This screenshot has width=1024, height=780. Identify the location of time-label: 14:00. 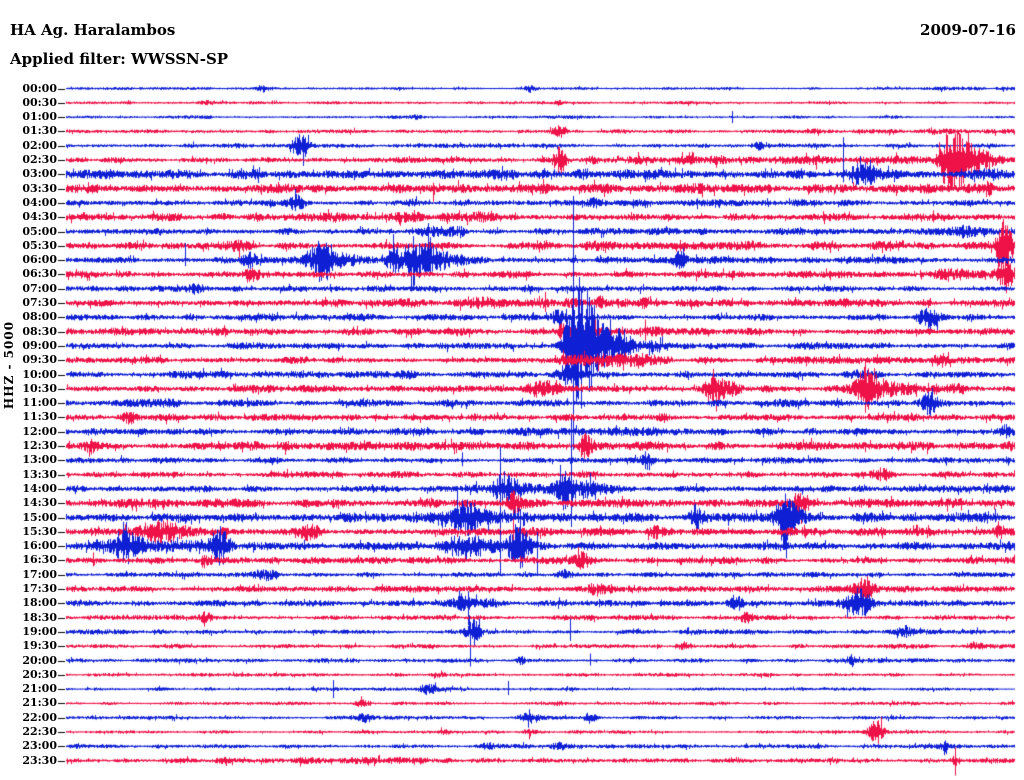
(39, 488).